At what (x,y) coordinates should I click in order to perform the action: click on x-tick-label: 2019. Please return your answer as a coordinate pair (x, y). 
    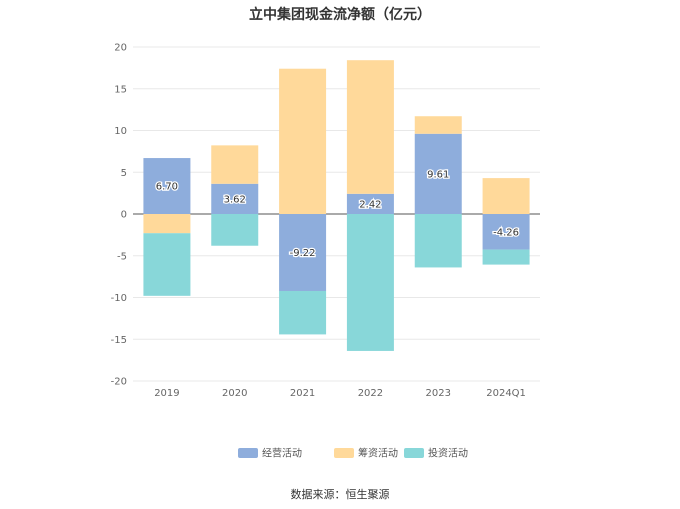
    Looking at the image, I should click on (166, 393).